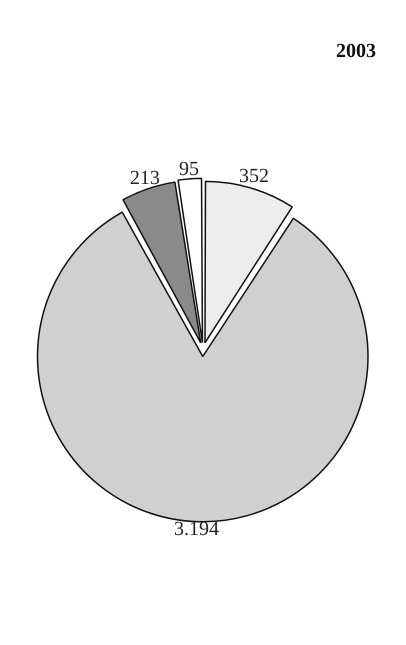  I want to click on data-label: 213, so click(145, 178).